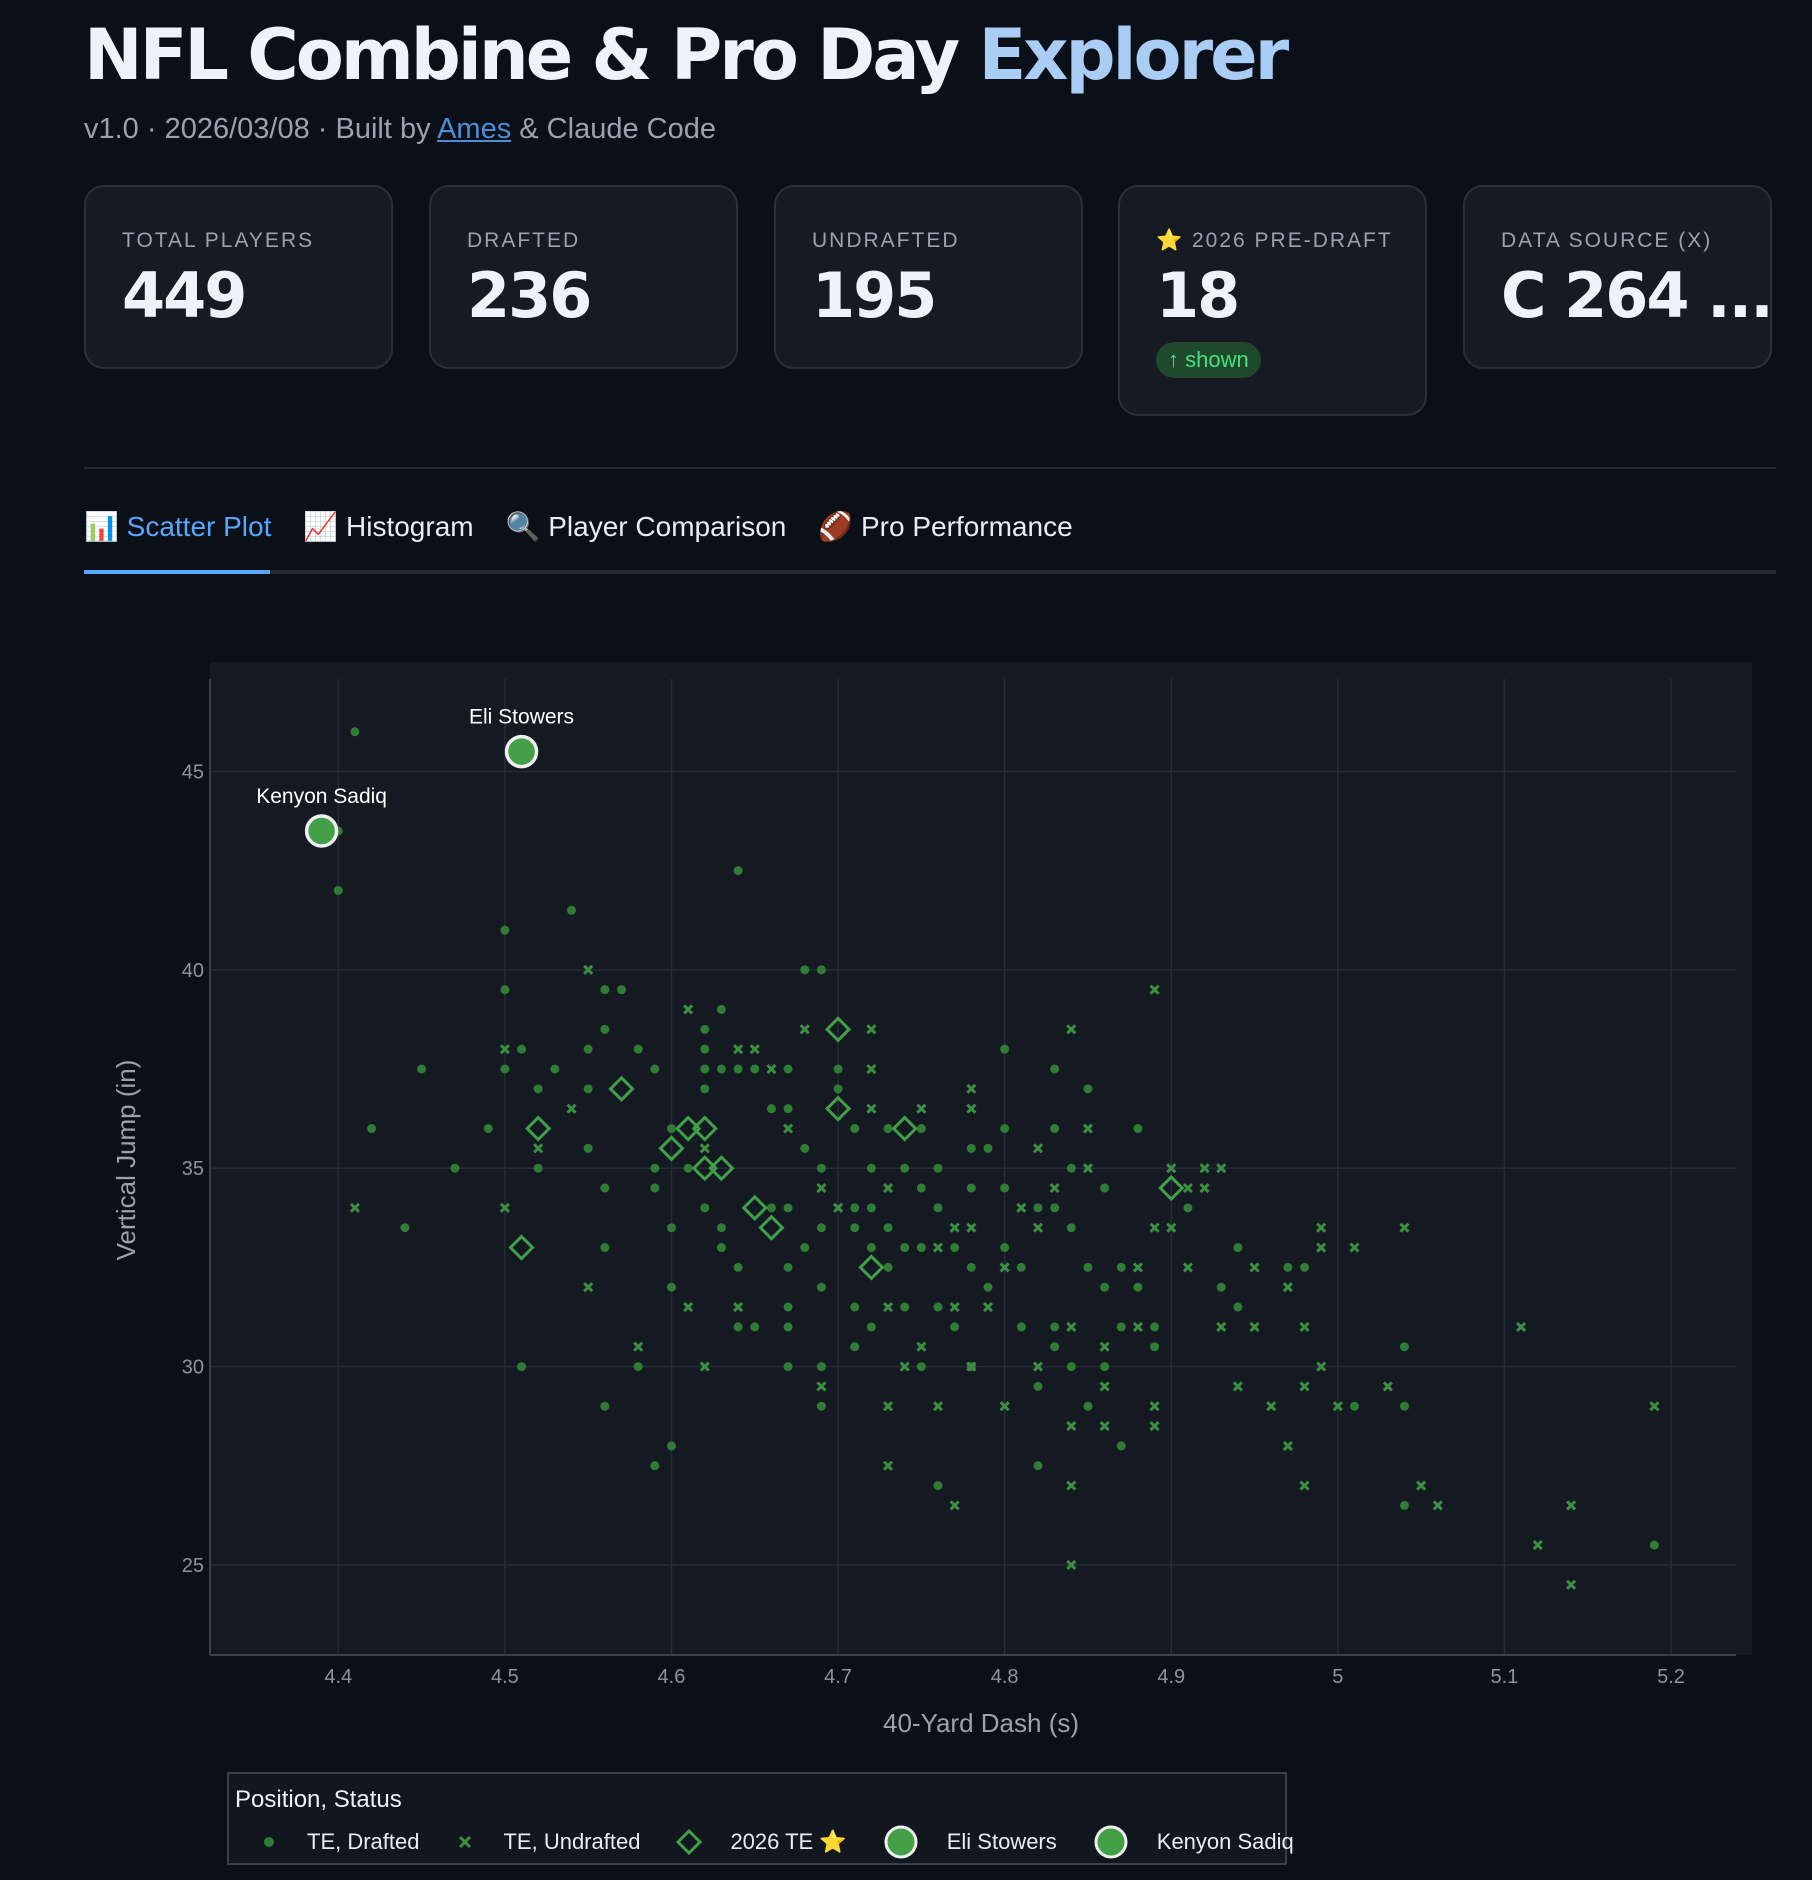 The width and height of the screenshot is (1812, 1880). I want to click on diamond-marker-icon, so click(689, 1842).